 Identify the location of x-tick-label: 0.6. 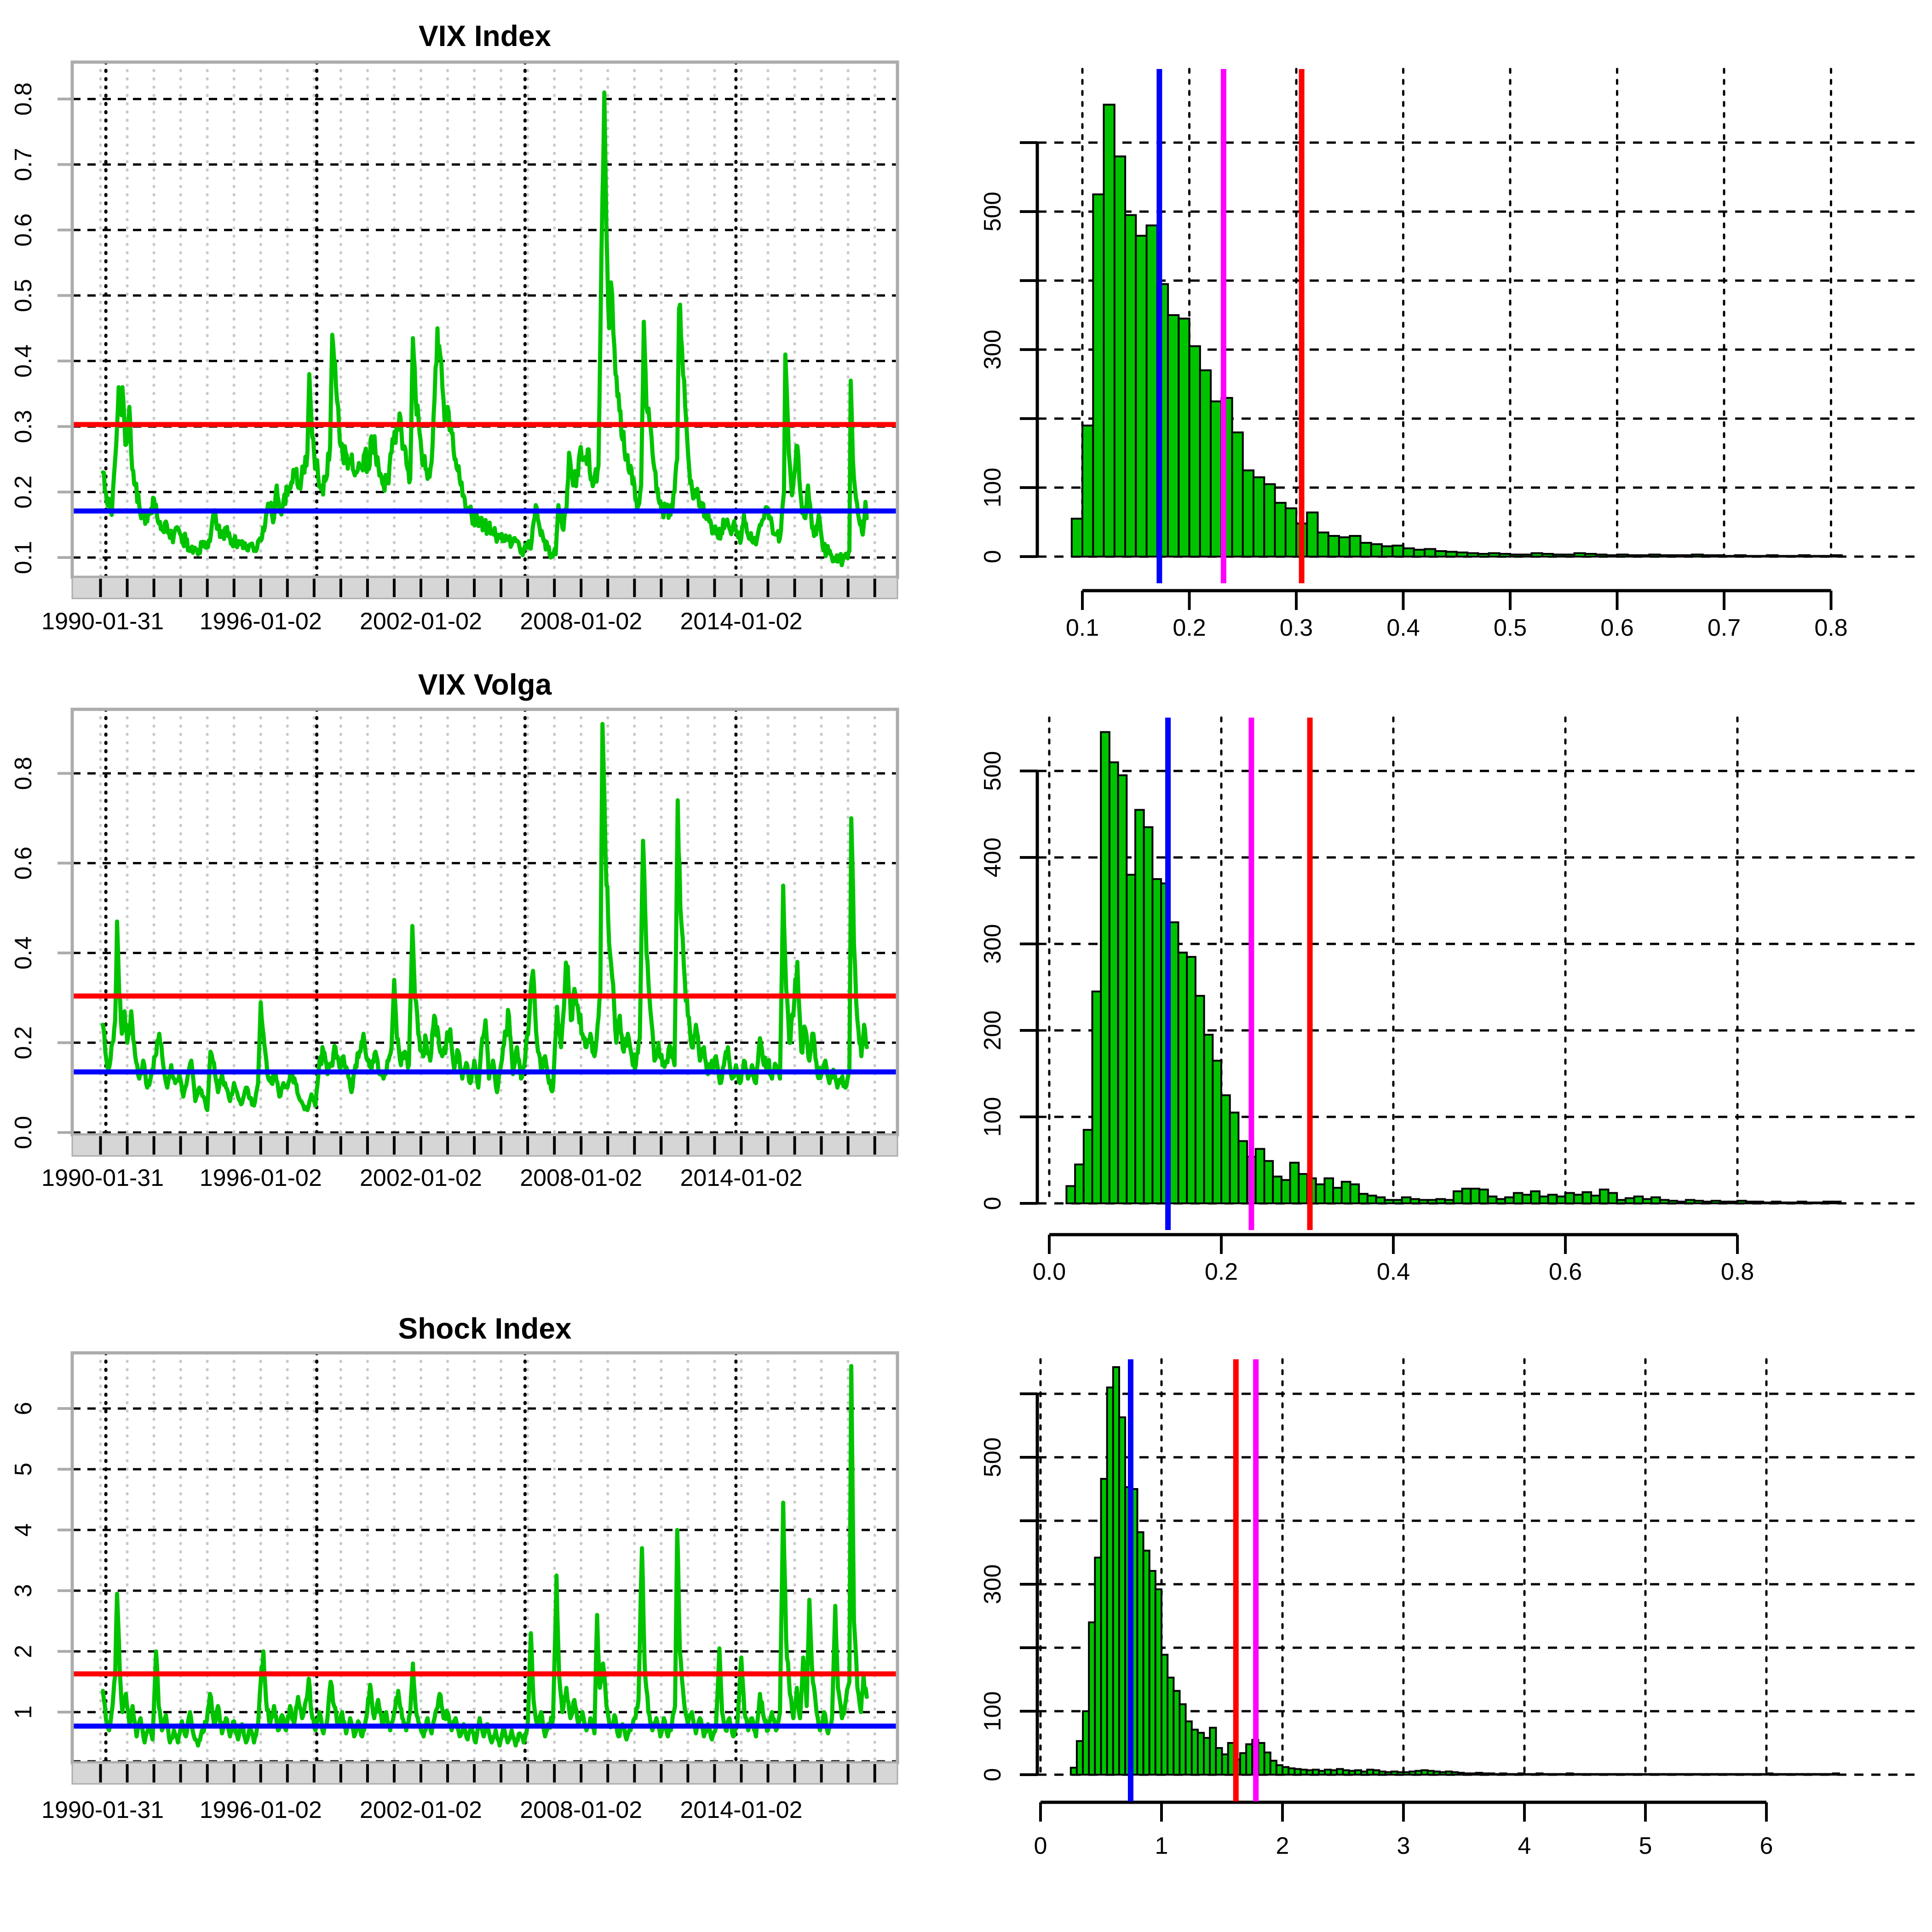
(1565, 1272).